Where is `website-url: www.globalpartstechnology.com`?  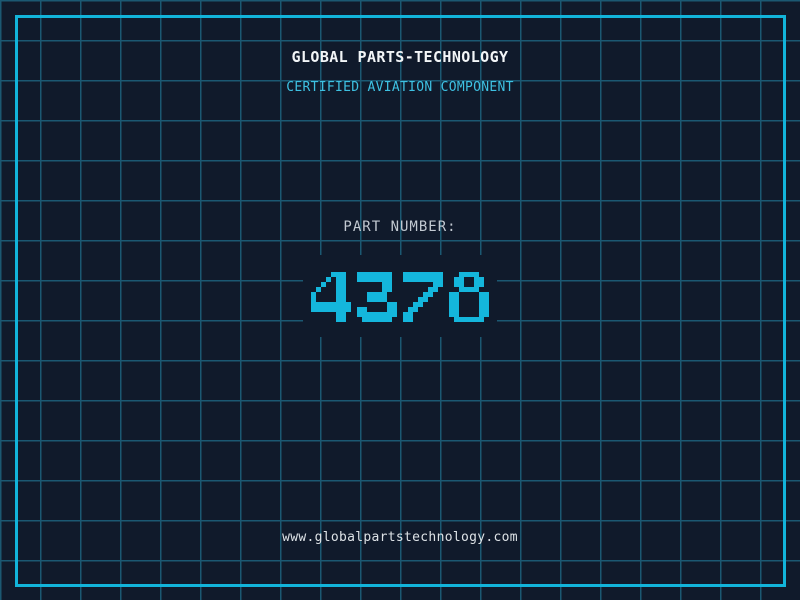
website-url: www.globalpartstechnology.com is located at coordinates (400, 537).